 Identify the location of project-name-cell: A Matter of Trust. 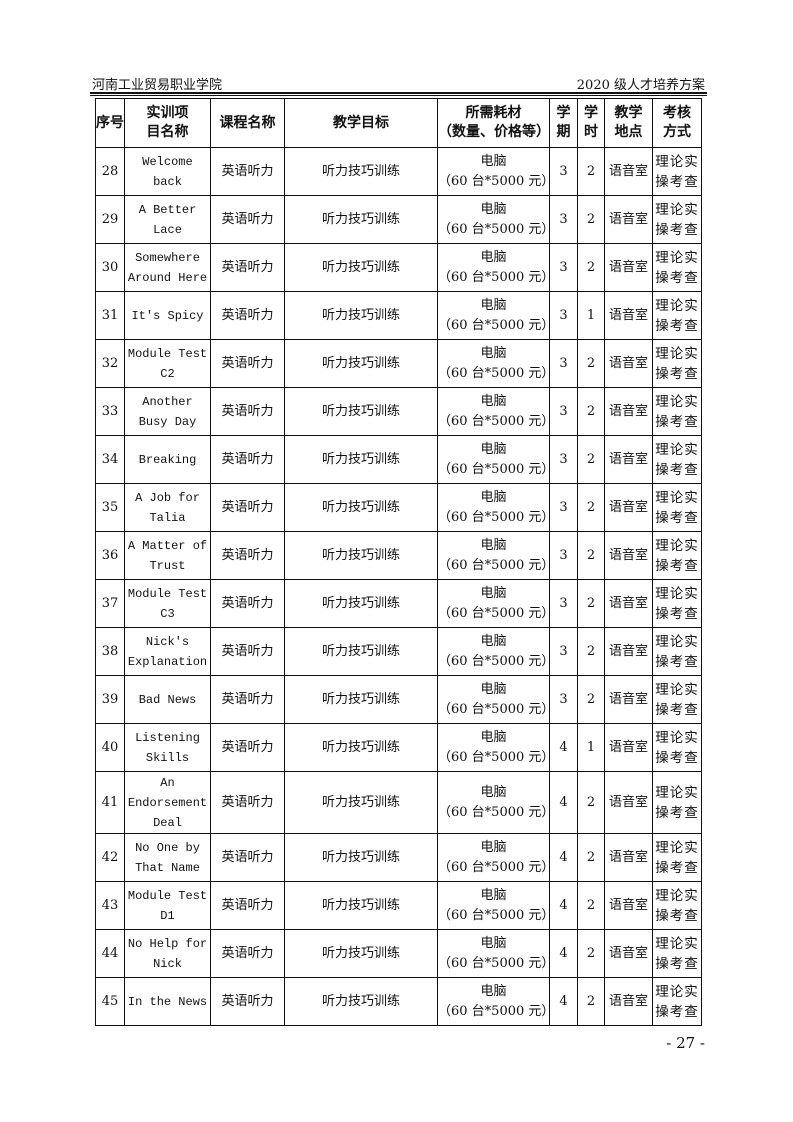
(167, 555).